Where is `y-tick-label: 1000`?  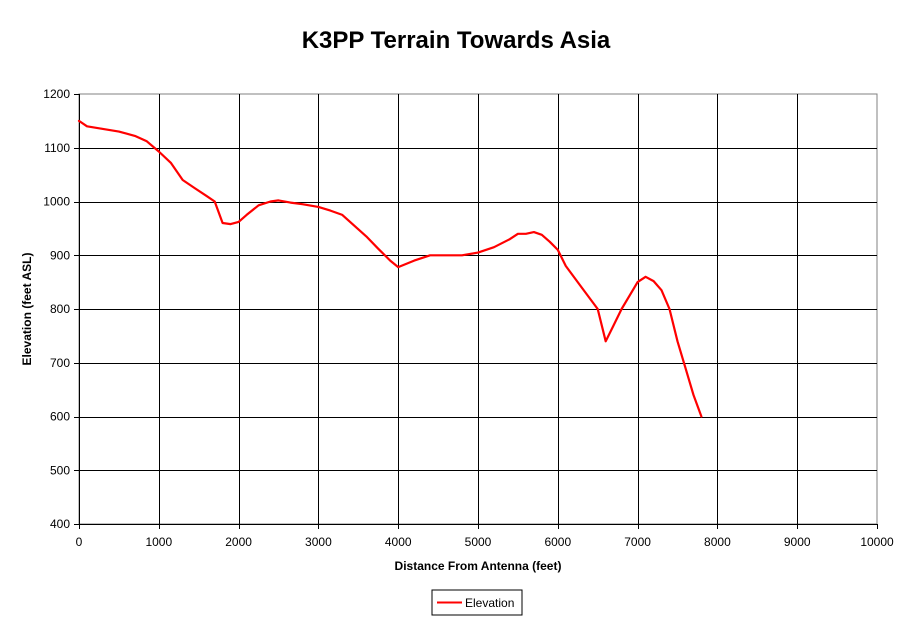 y-tick-label: 1000 is located at coordinates (56, 202).